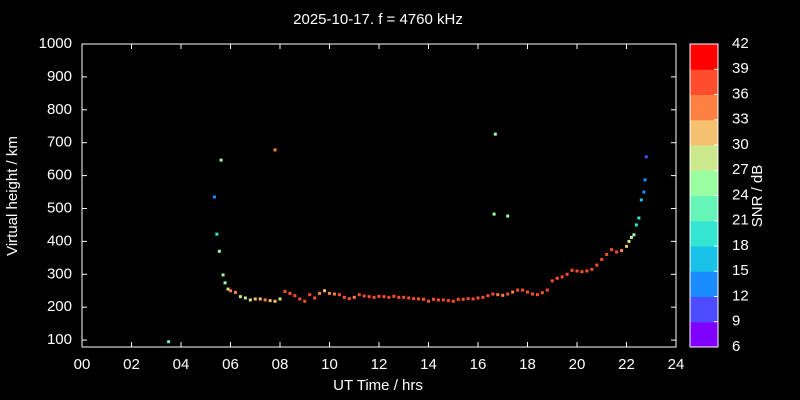 The width and height of the screenshot is (800, 400). What do you see at coordinates (740, 169) in the screenshot?
I see `colorbar-tick-label: 27` at bounding box center [740, 169].